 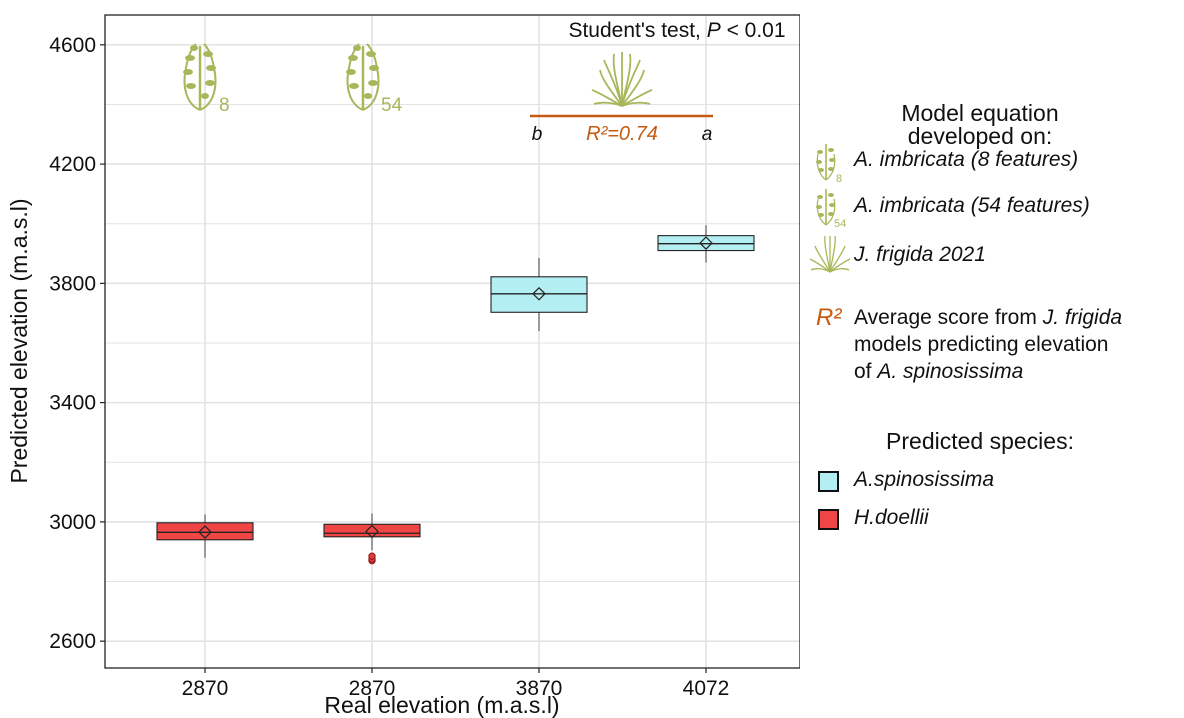 I want to click on r2-symbol: R², so click(x=829, y=317).